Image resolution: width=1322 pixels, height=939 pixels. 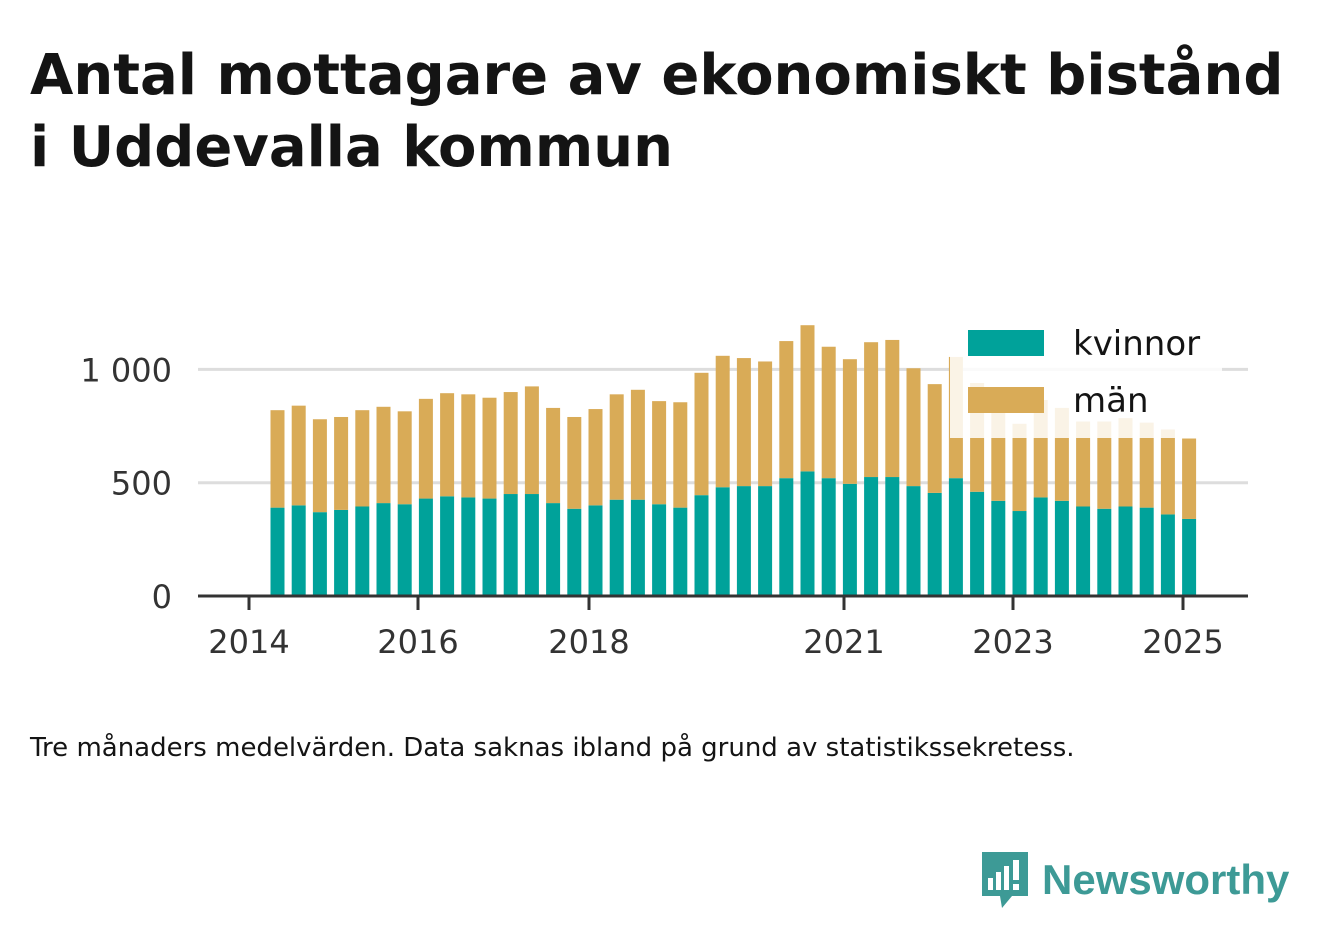 What do you see at coordinates (1012, 642) in the screenshot?
I see `x-tick-label: 2023` at bounding box center [1012, 642].